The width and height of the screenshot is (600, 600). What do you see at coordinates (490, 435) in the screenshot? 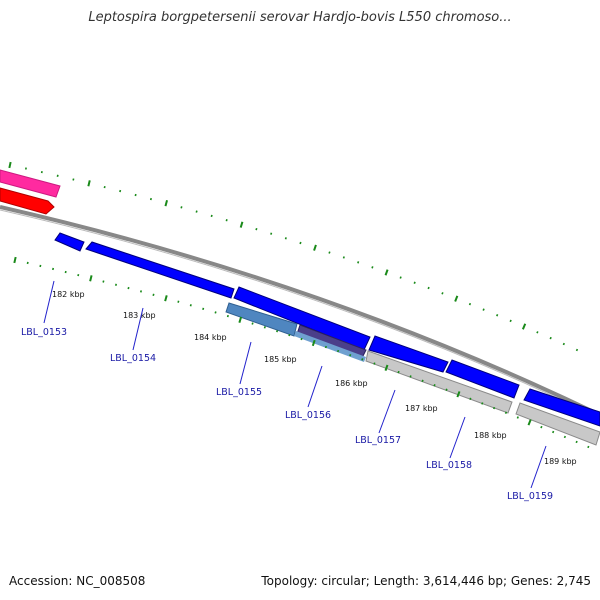
I see `kbp-label-188: 188 kbp` at bounding box center [490, 435].